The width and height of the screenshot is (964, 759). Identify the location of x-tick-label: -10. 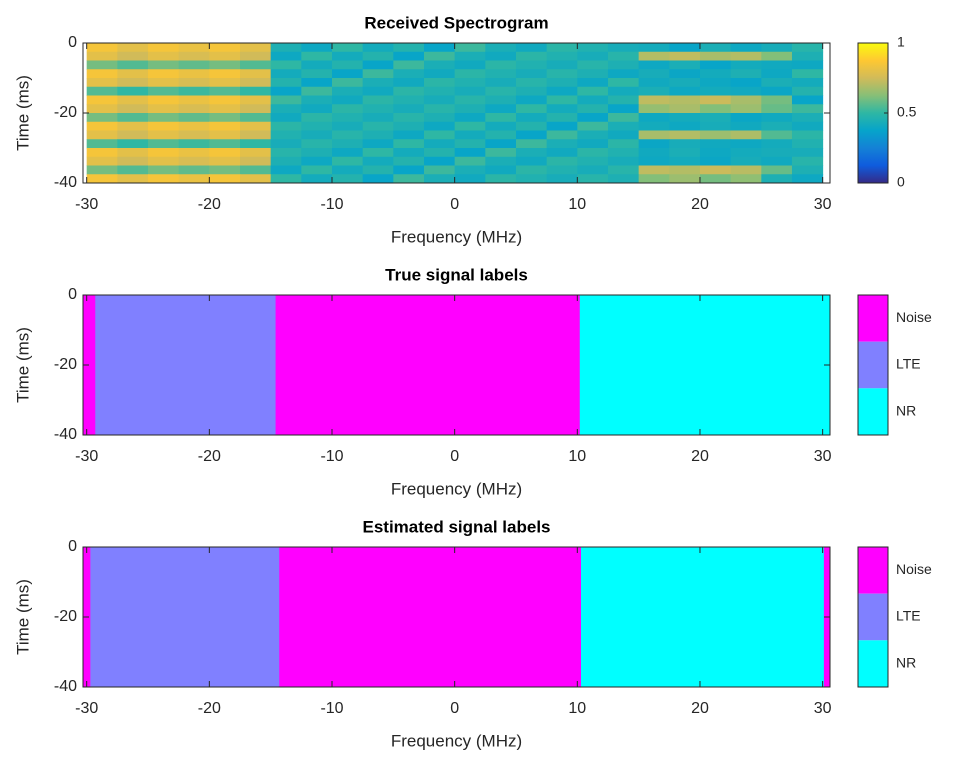
(331, 204).